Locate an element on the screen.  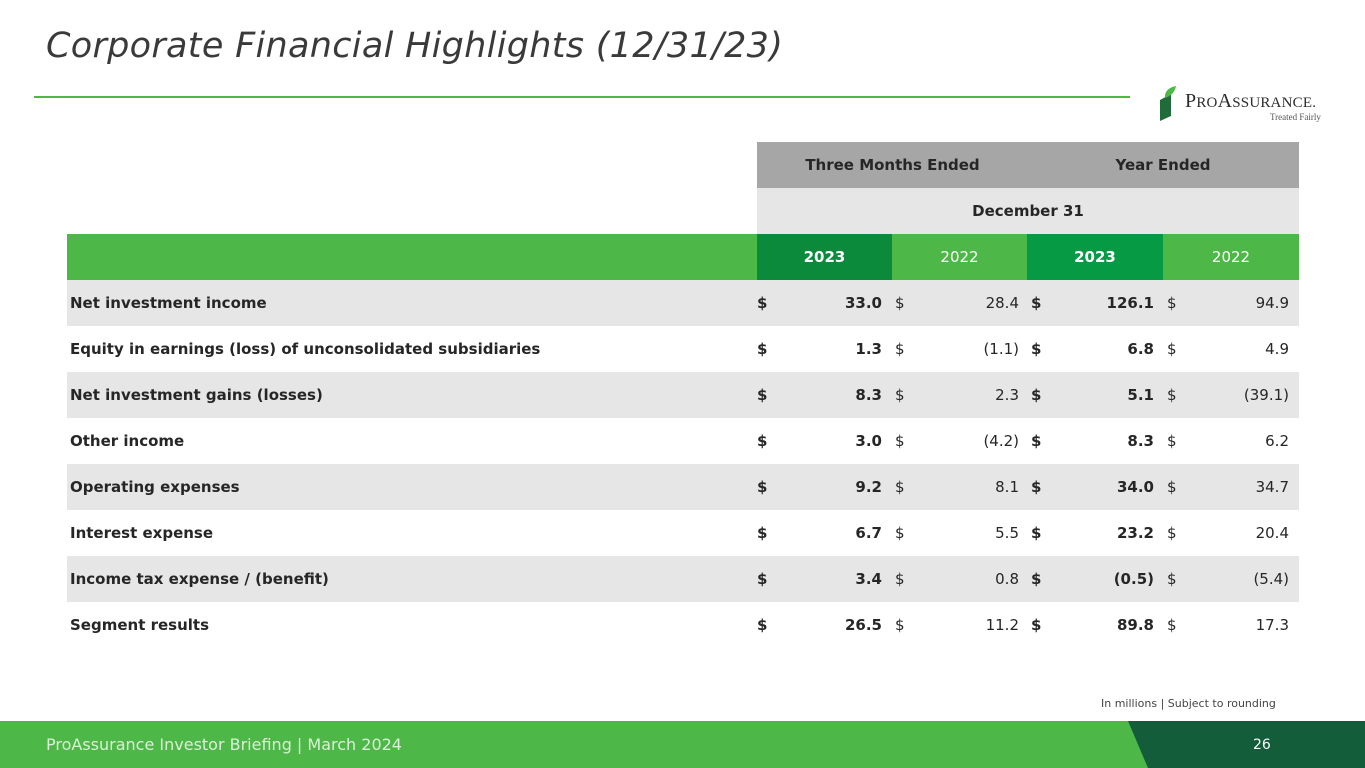
value-q23: 9.2 is located at coordinates (868, 487).